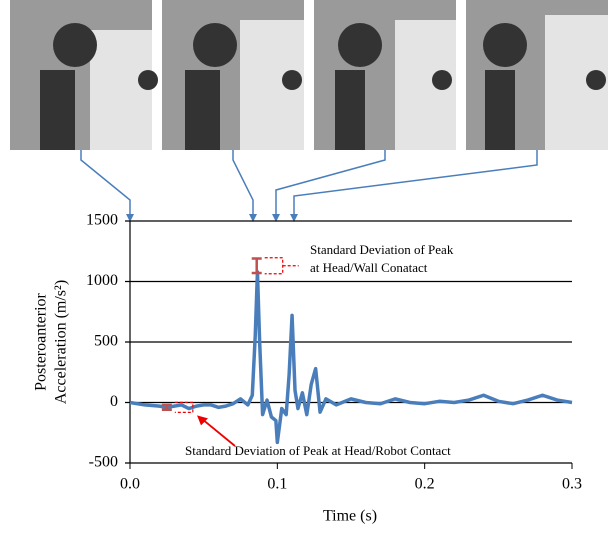  I want to click on x-tick-label: 0.1, so click(277, 484).